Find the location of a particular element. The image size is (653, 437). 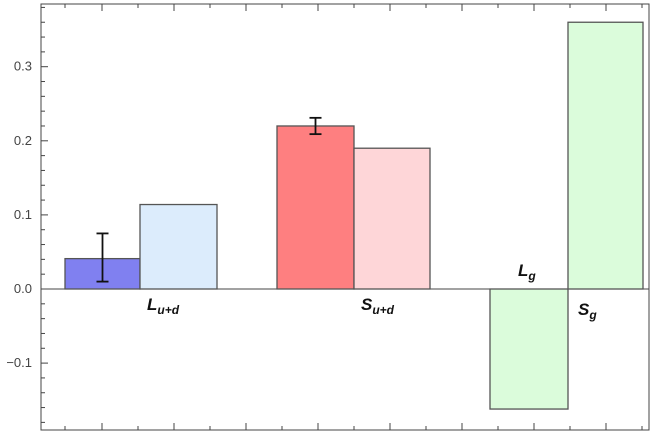

bar-s-ud-lattice is located at coordinates (315, 207).